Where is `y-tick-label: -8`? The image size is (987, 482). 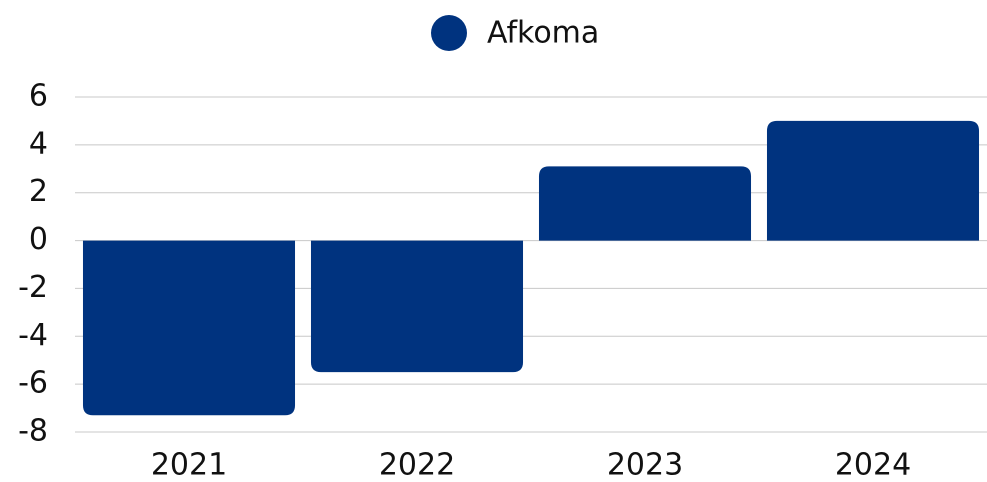
y-tick-label: -8 is located at coordinates (33, 431).